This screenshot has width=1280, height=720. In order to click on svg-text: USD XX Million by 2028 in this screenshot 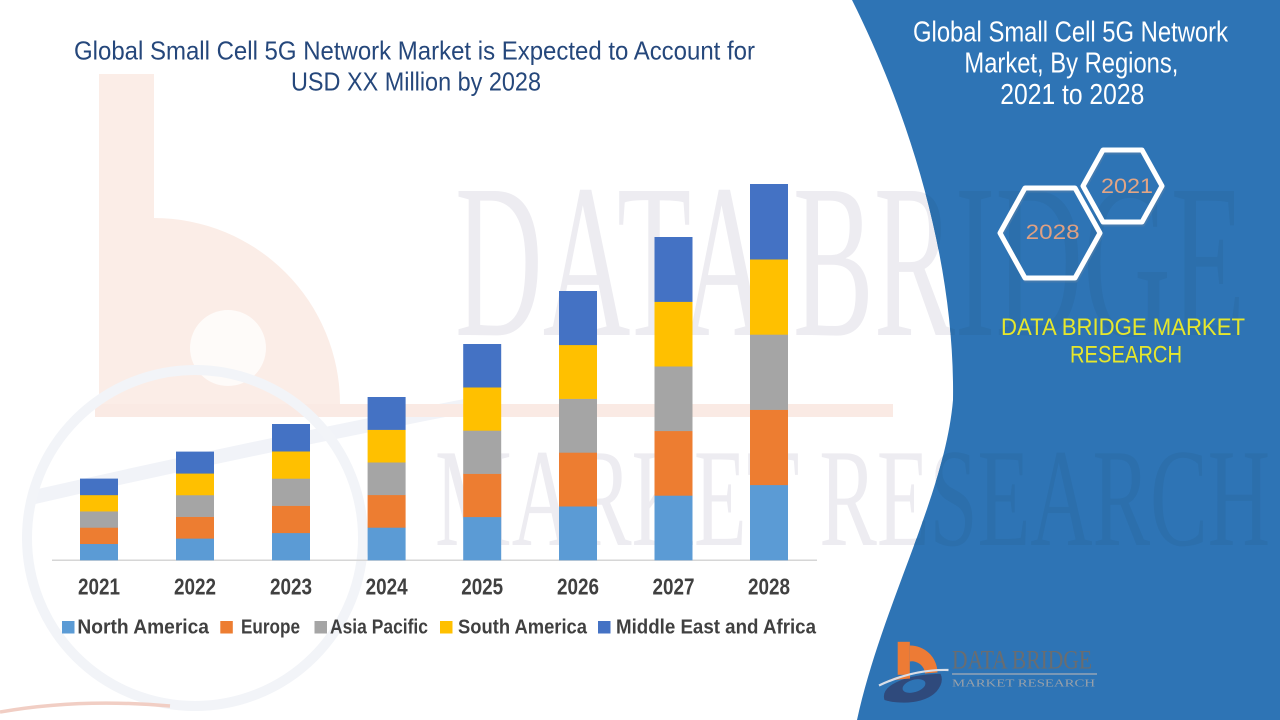, I will do `click(416, 81)`.